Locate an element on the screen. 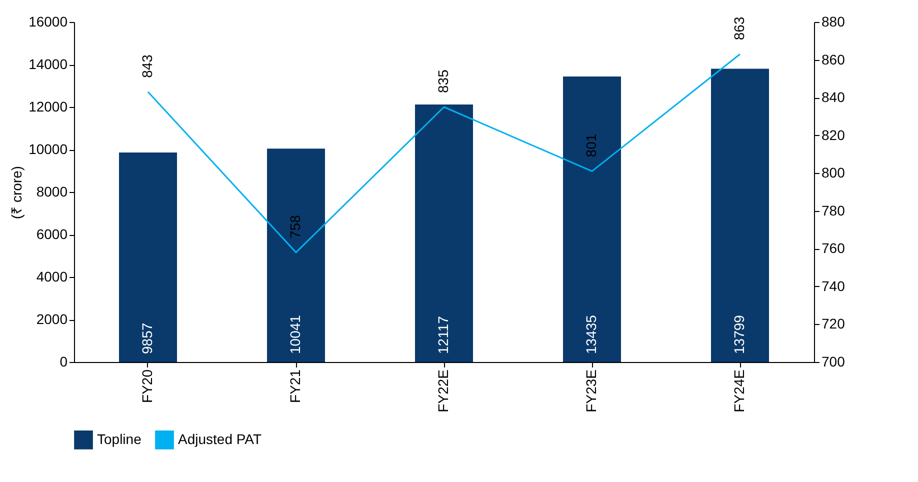 This screenshot has height=482, width=918. y2-tick-label: 700 is located at coordinates (834, 362).